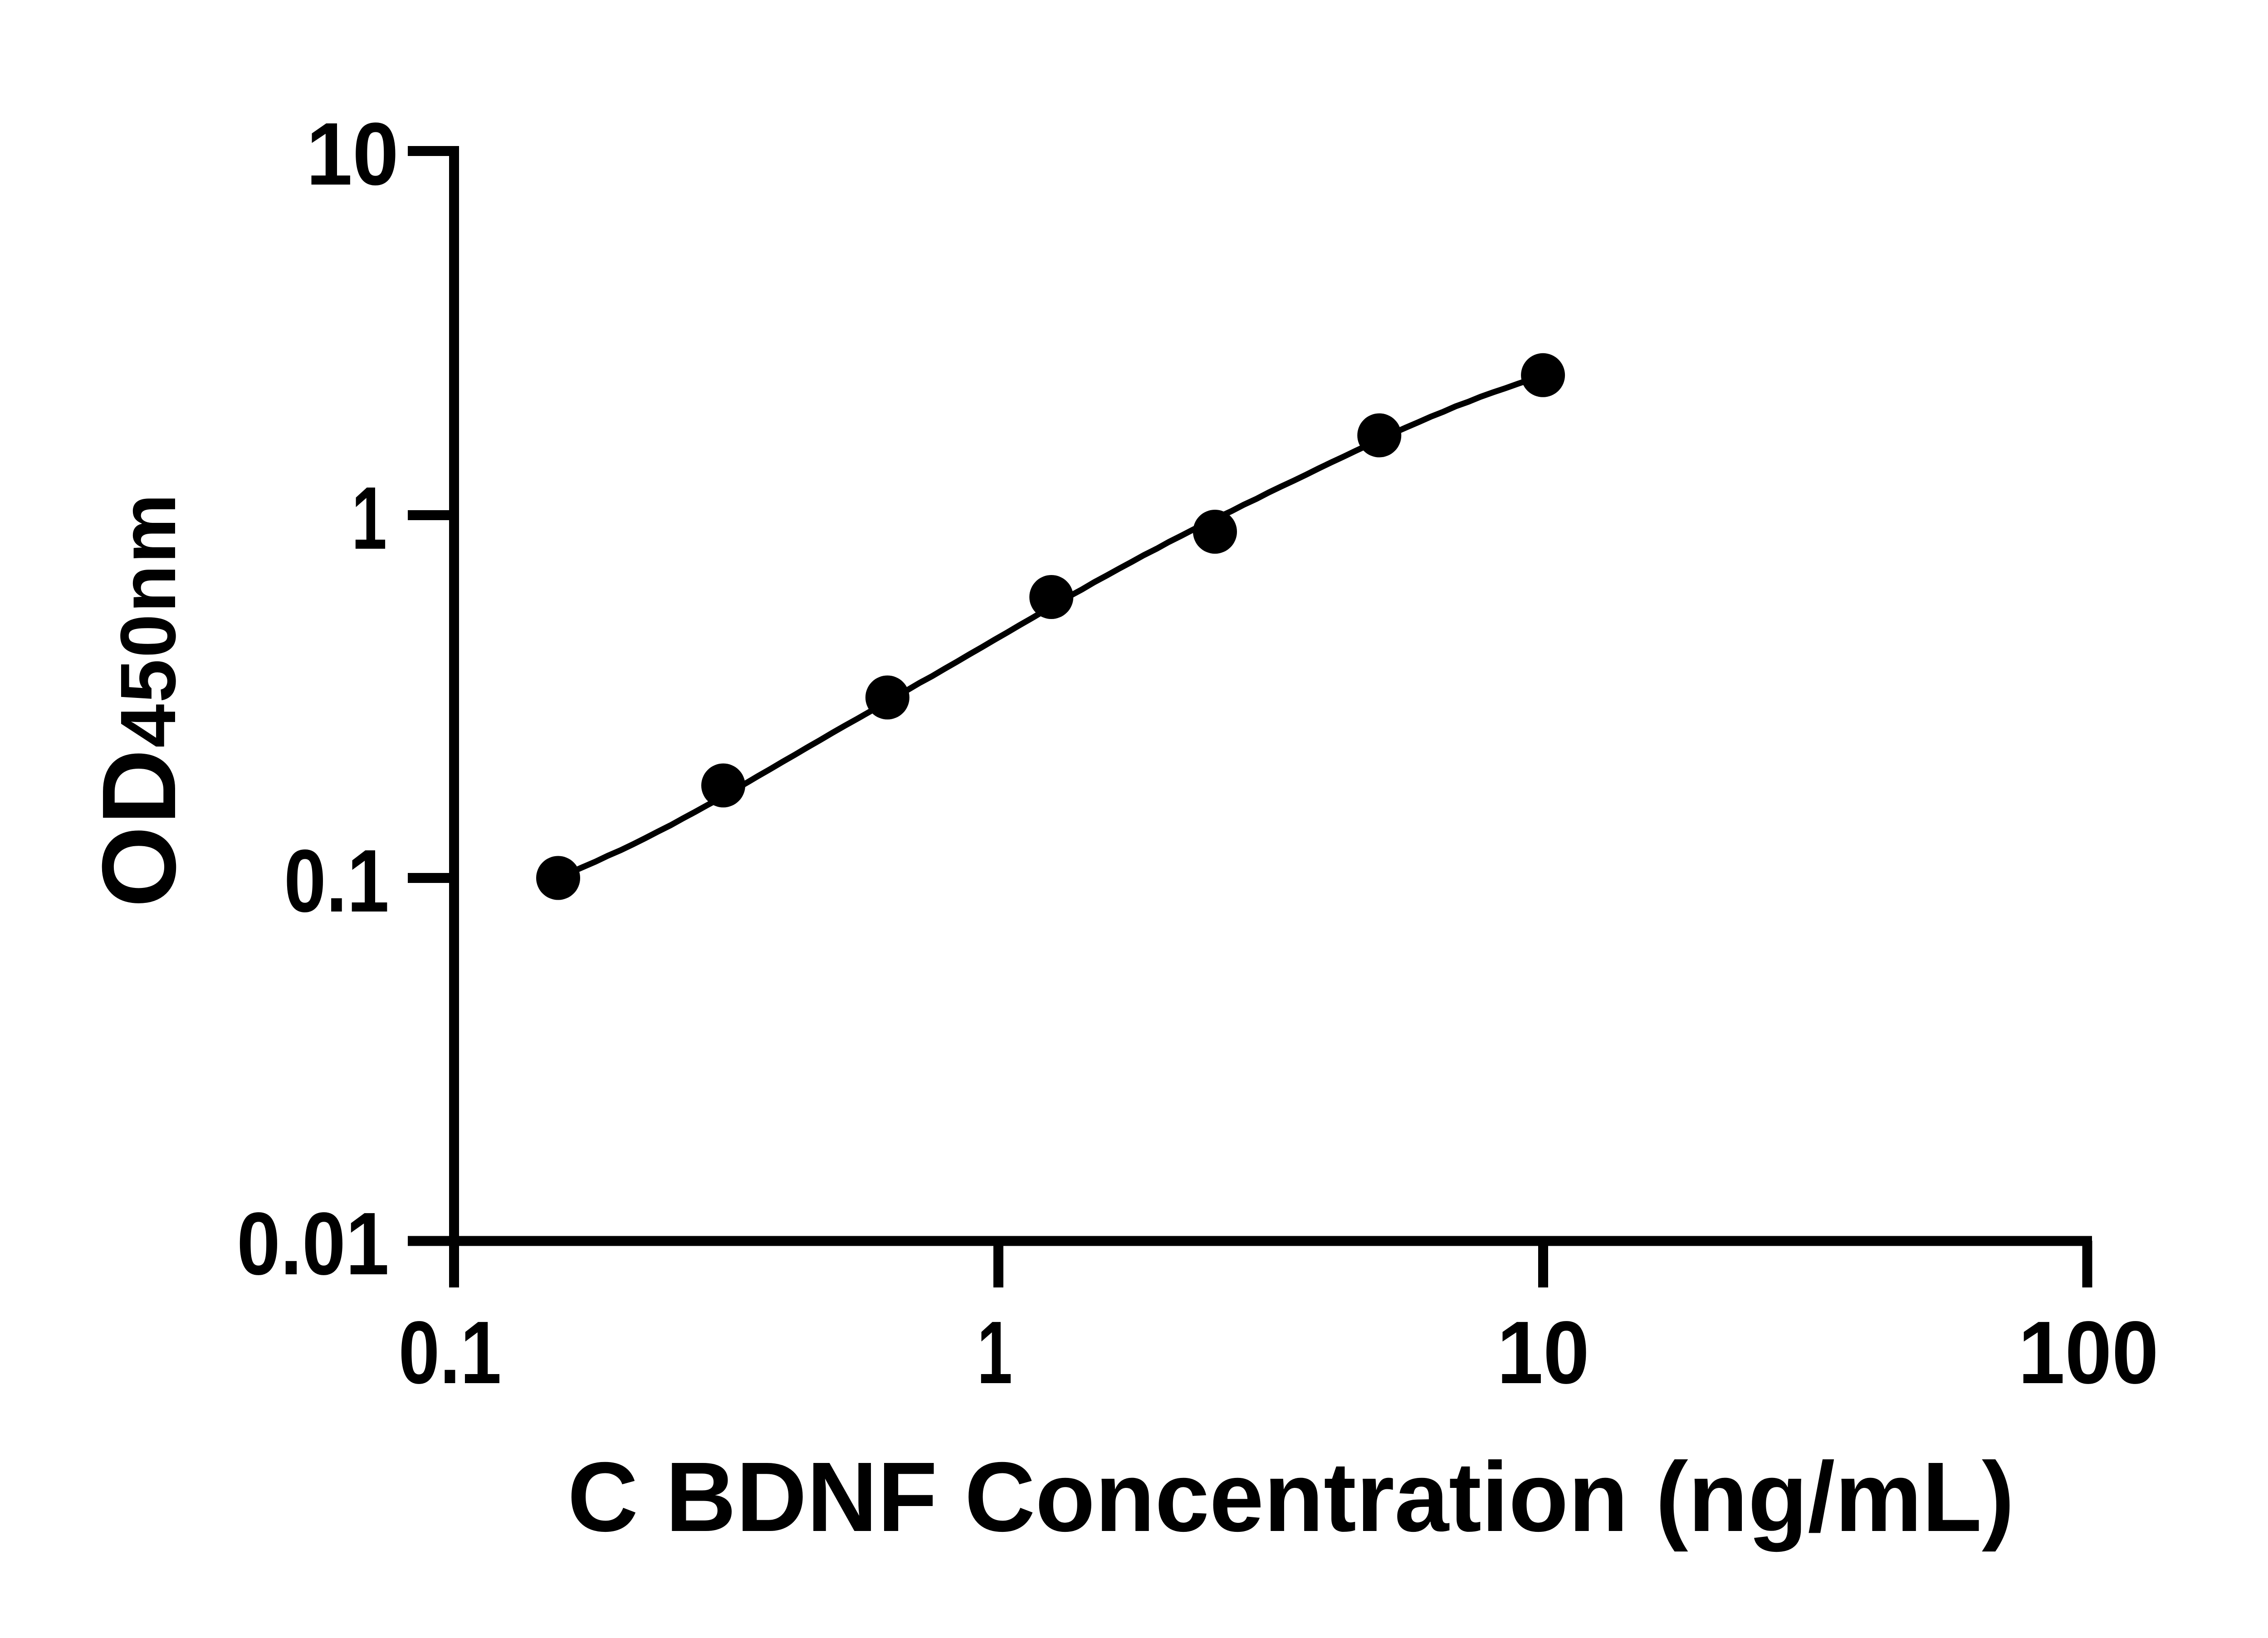 The image size is (2268, 1638). What do you see at coordinates (313, 1243) in the screenshot?
I see `svg-text: 0.01` at bounding box center [313, 1243].